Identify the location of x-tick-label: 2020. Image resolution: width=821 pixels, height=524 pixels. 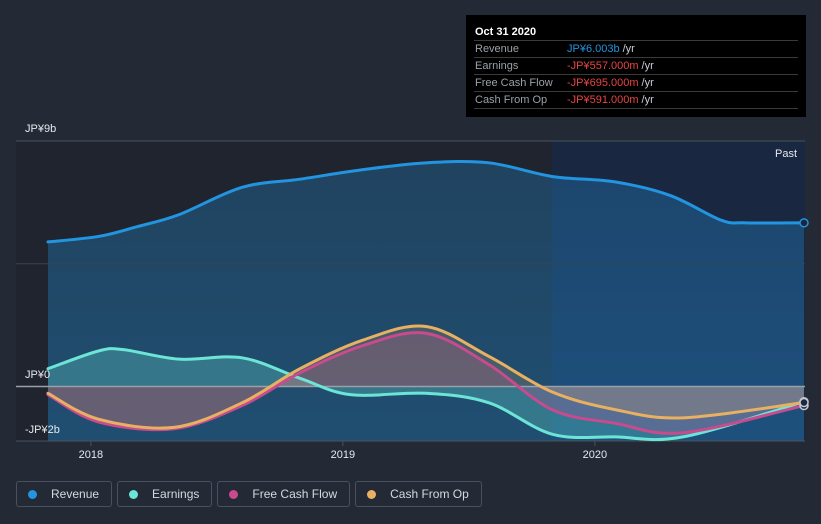
(595, 455).